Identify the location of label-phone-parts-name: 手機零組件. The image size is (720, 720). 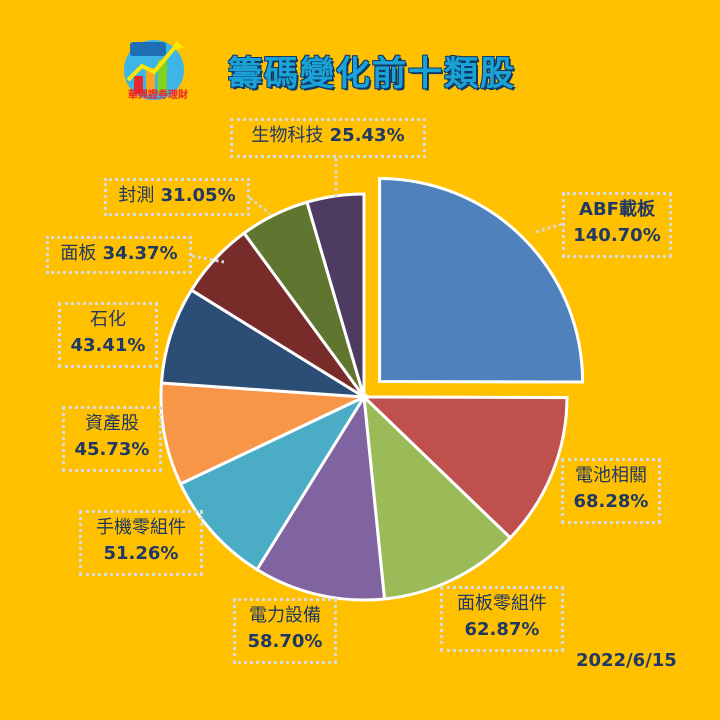
(141, 527).